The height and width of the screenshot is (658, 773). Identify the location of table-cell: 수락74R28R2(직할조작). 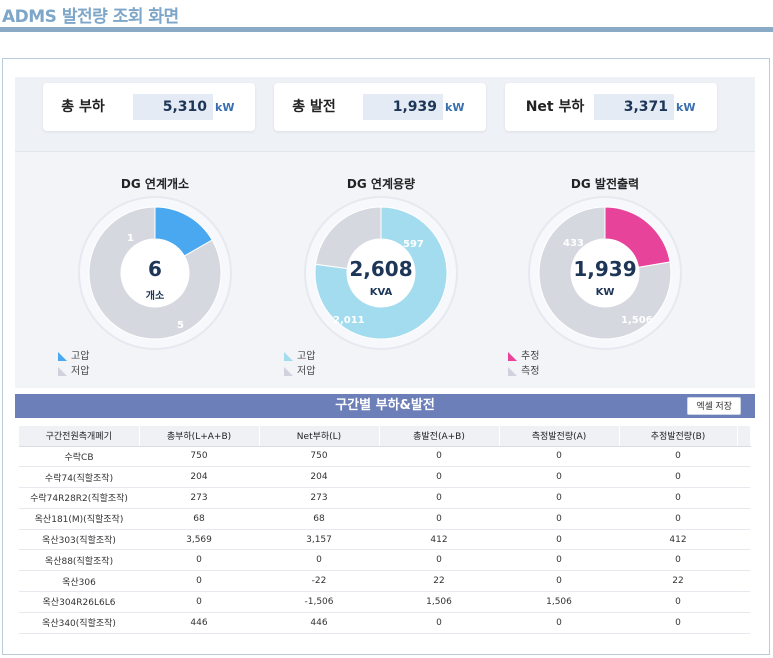
(79, 498).